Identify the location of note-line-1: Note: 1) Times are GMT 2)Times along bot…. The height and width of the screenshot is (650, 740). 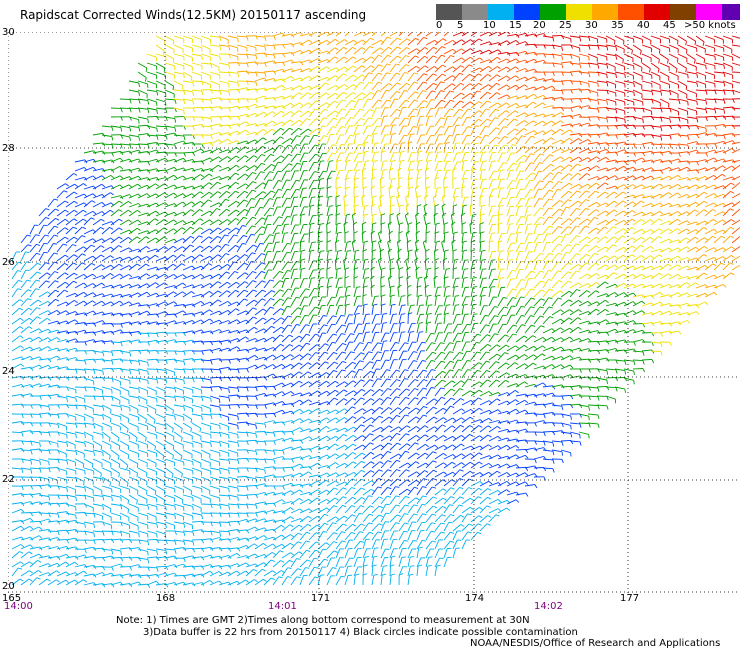
(323, 620).